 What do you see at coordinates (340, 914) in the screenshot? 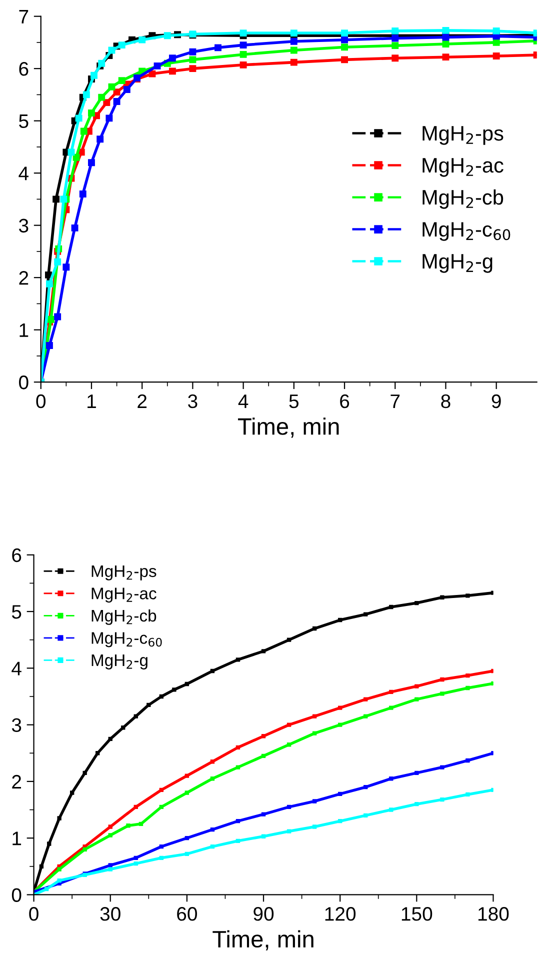
I see `x-tick-label: 120` at bounding box center [340, 914].